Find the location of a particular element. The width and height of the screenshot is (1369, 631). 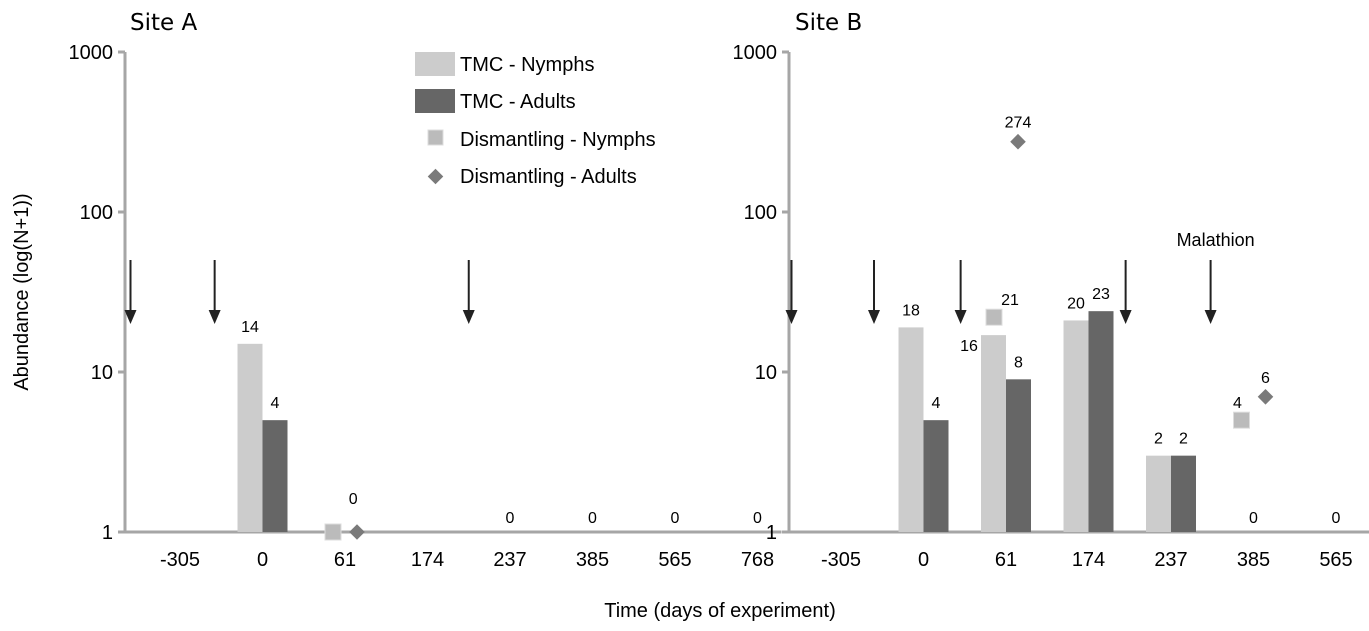

legend-swatch-tmc-adults is located at coordinates (435, 101).